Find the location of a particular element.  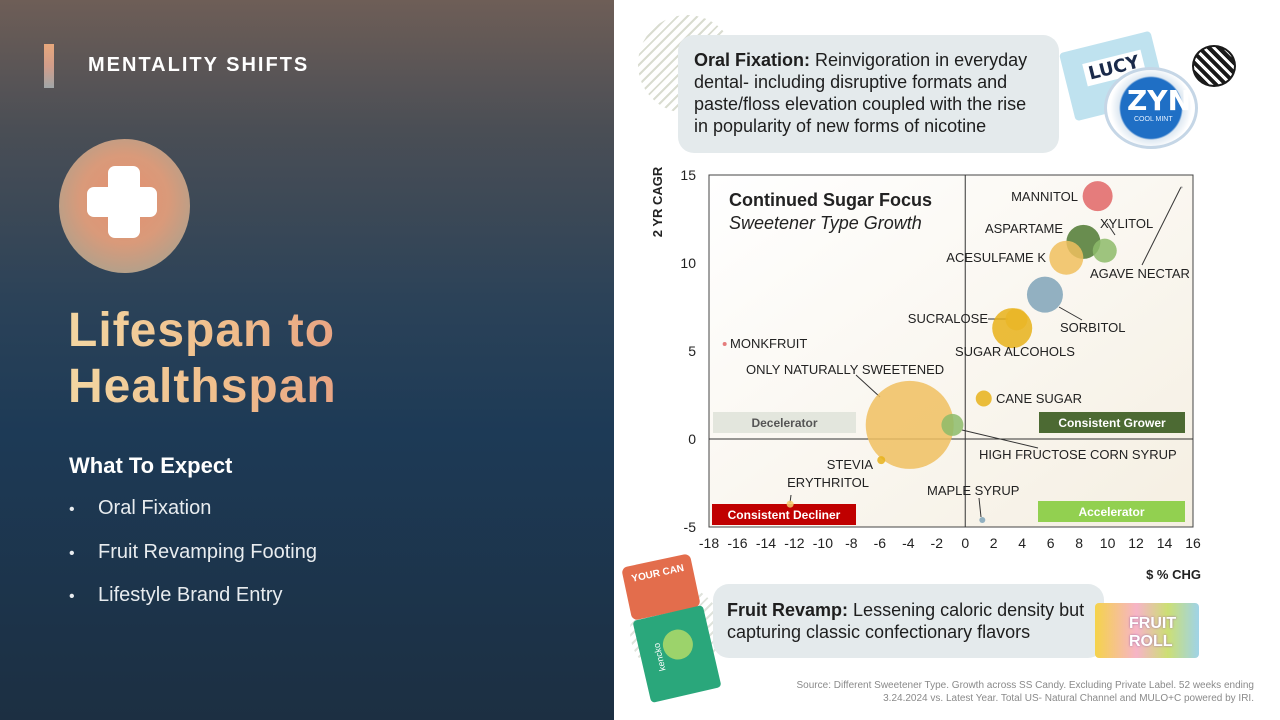

data-label: ONLY NATURALLY SWEETENED is located at coordinates (845, 369).